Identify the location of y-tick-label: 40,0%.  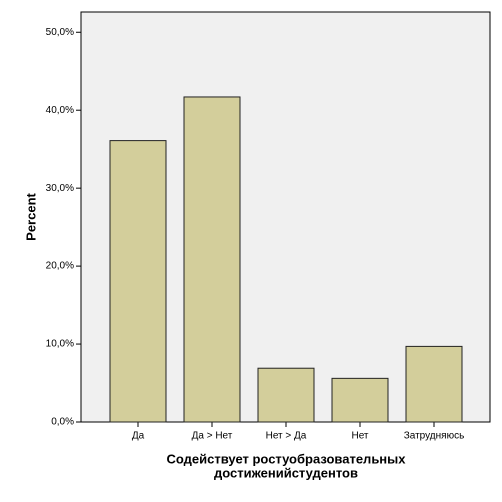
(60, 110).